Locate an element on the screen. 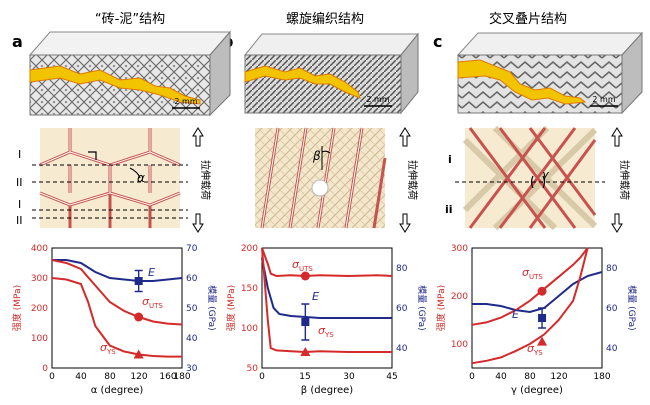  chart-c-xtick-2: 80 is located at coordinates (530, 377).